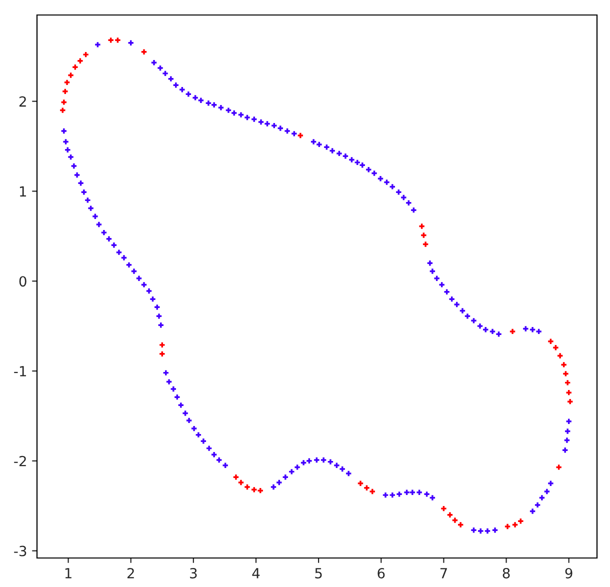 The height and width of the screenshot is (587, 610). Describe the element at coordinates (20, 371) in the screenshot. I see `y-tick-label: -1` at that location.